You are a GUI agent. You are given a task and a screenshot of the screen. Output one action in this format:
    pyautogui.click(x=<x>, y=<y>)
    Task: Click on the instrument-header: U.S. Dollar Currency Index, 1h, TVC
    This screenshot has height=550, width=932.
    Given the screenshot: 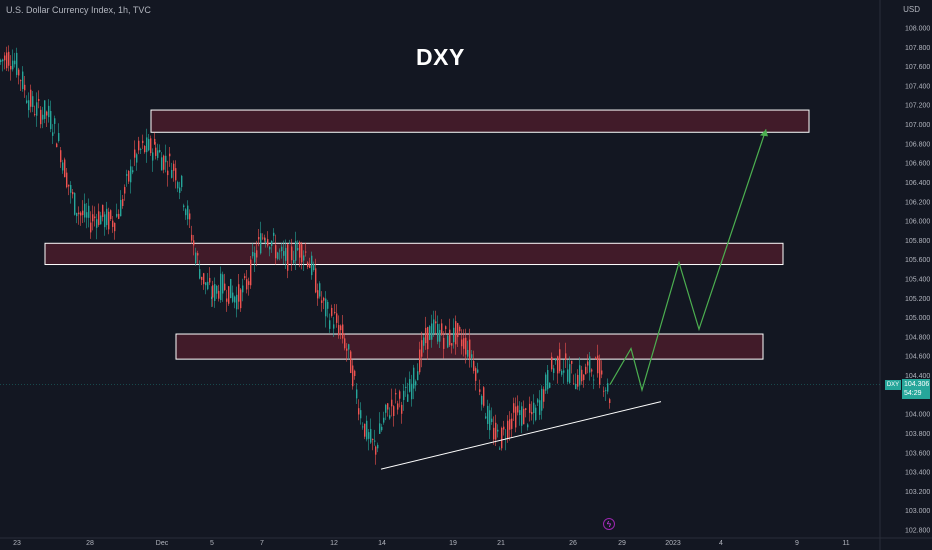 What is the action you would take?
    pyautogui.click(x=78, y=10)
    